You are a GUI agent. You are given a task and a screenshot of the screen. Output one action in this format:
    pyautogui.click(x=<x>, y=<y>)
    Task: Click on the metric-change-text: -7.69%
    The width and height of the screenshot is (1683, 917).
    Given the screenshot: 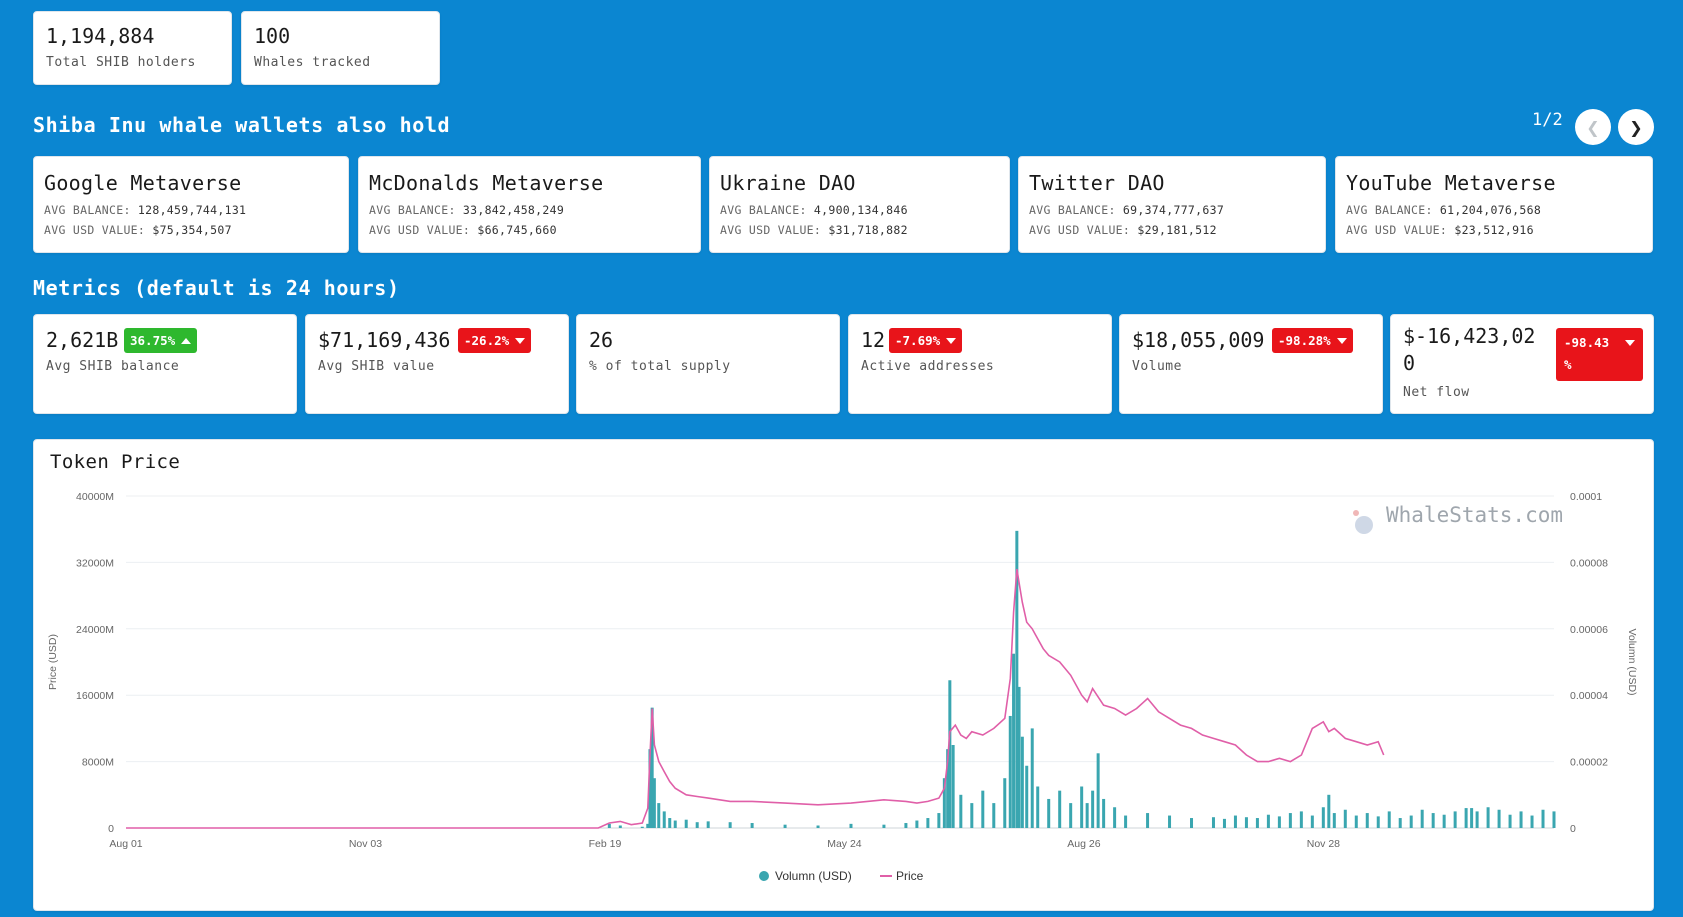 What is the action you would take?
    pyautogui.click(x=918, y=340)
    